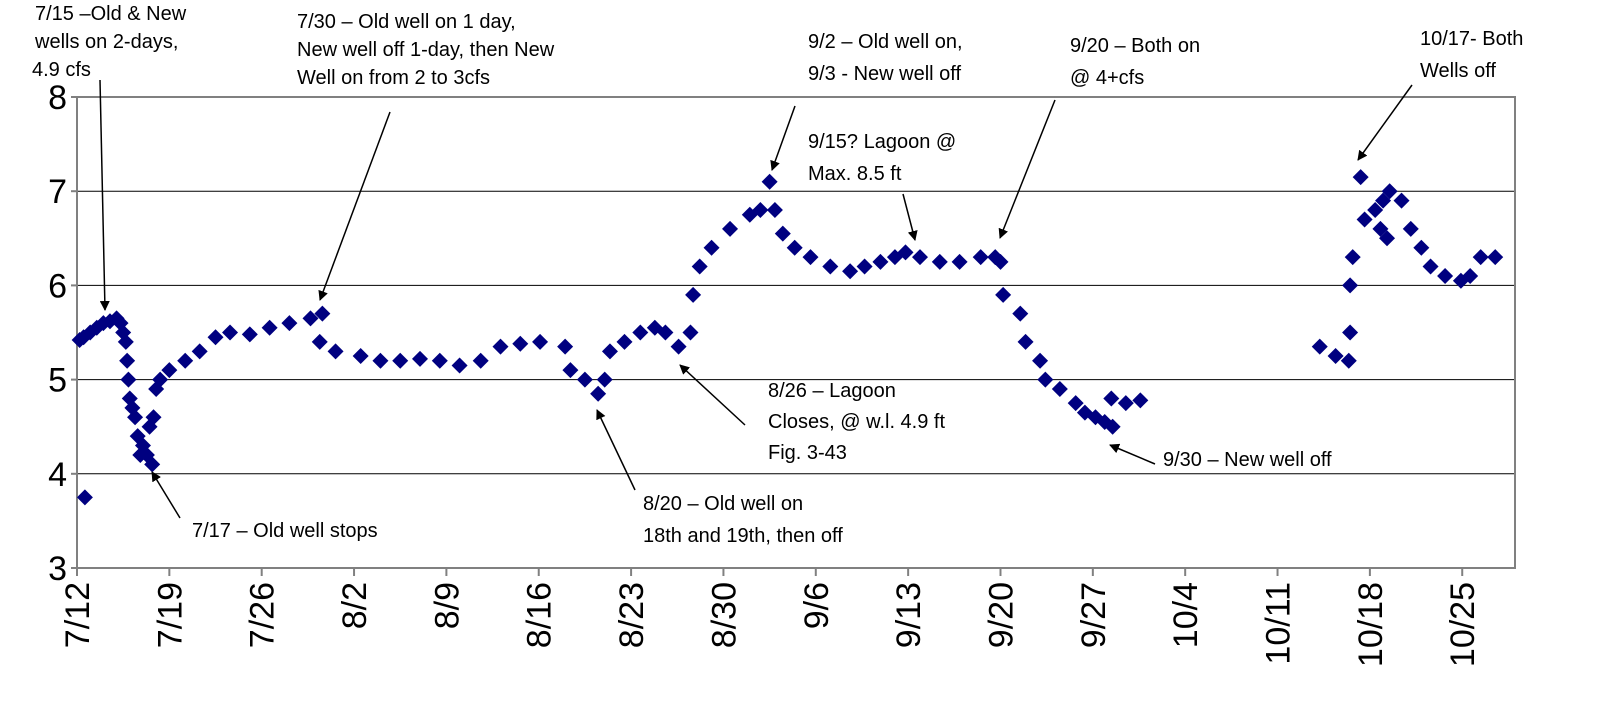 The width and height of the screenshot is (1605, 721). What do you see at coordinates (1186, 615) in the screenshot?
I see `x-tick-label: 10/4` at bounding box center [1186, 615].